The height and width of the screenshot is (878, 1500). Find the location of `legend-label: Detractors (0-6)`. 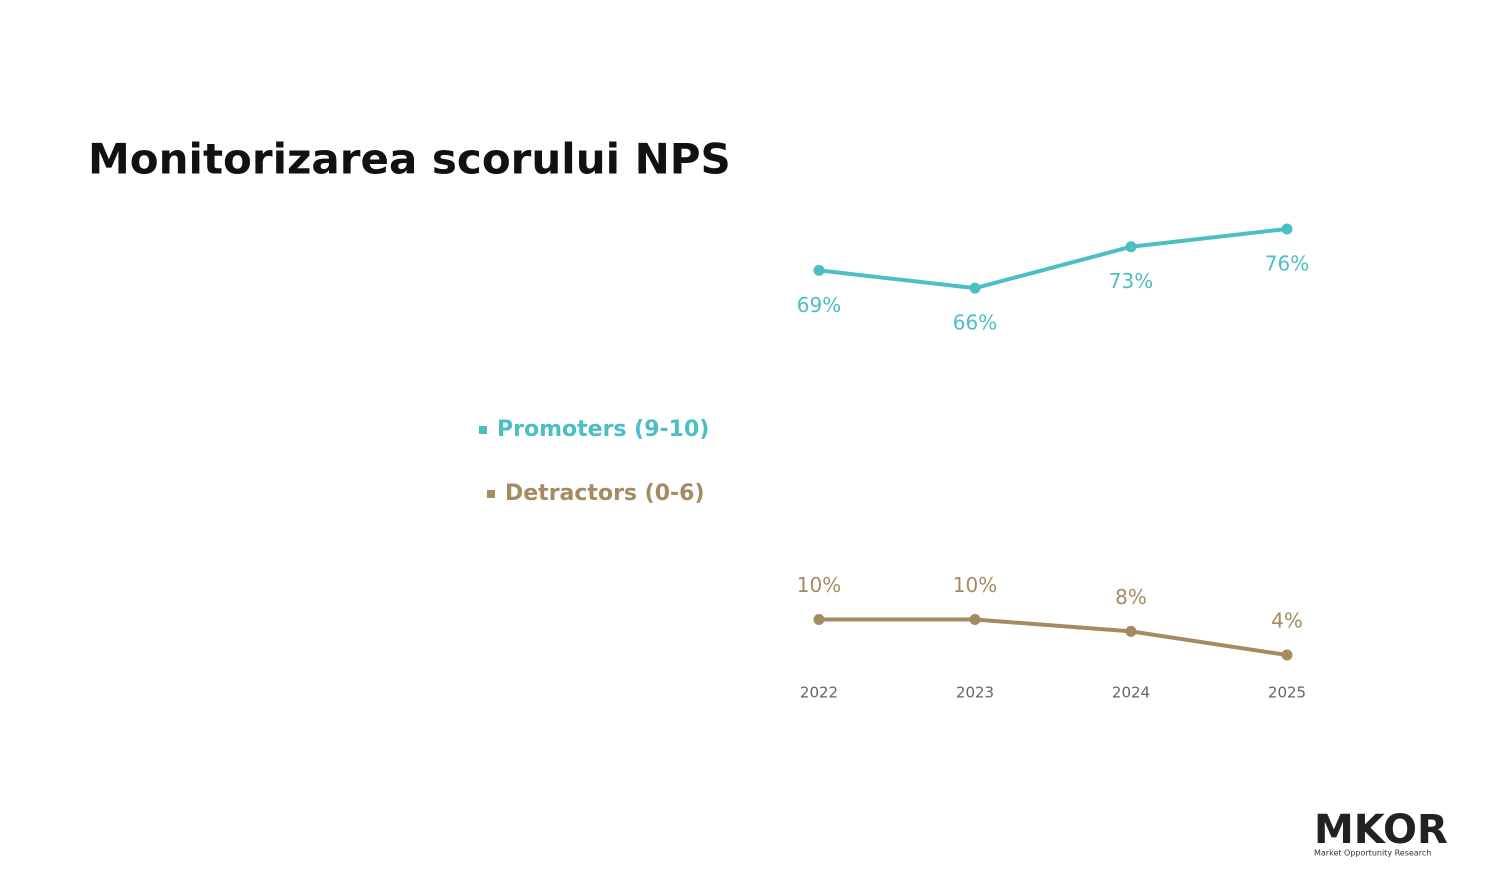

legend-label: Detractors (0-6) is located at coordinates (605, 493).